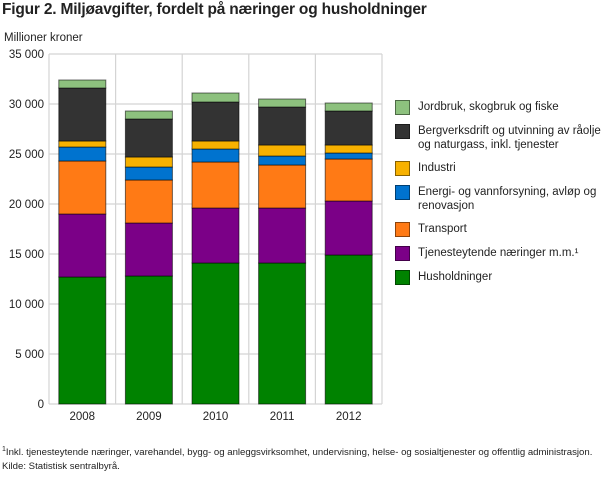 The image size is (610, 488). I want to click on x-tick-label: 2010, so click(216, 417).